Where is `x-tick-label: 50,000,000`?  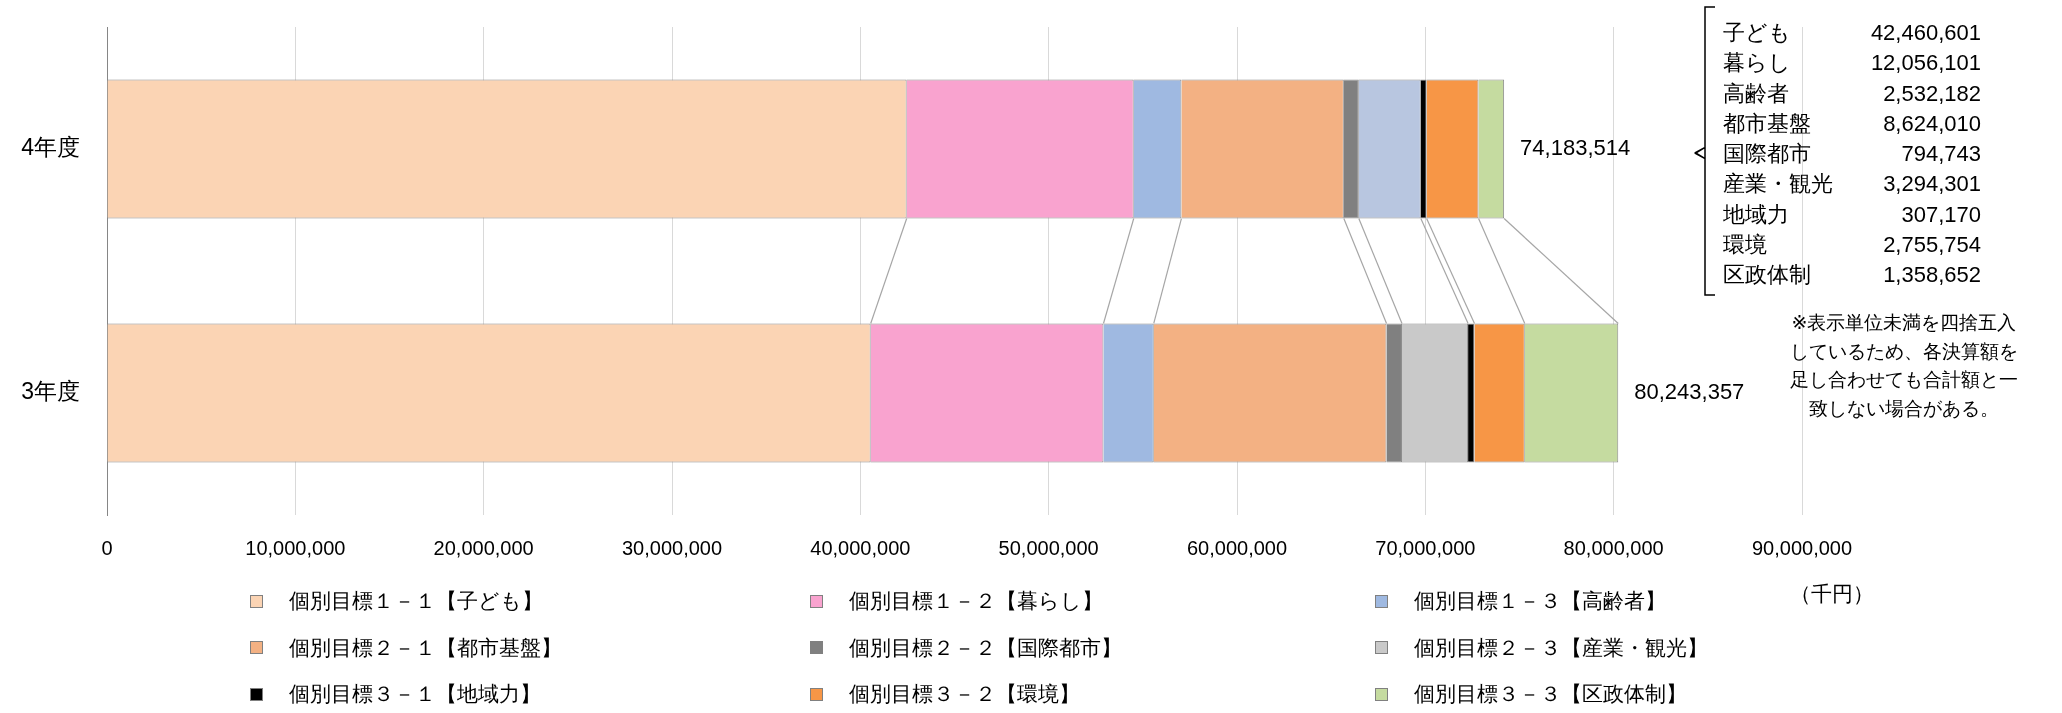 x-tick-label: 50,000,000 is located at coordinates (1048, 547).